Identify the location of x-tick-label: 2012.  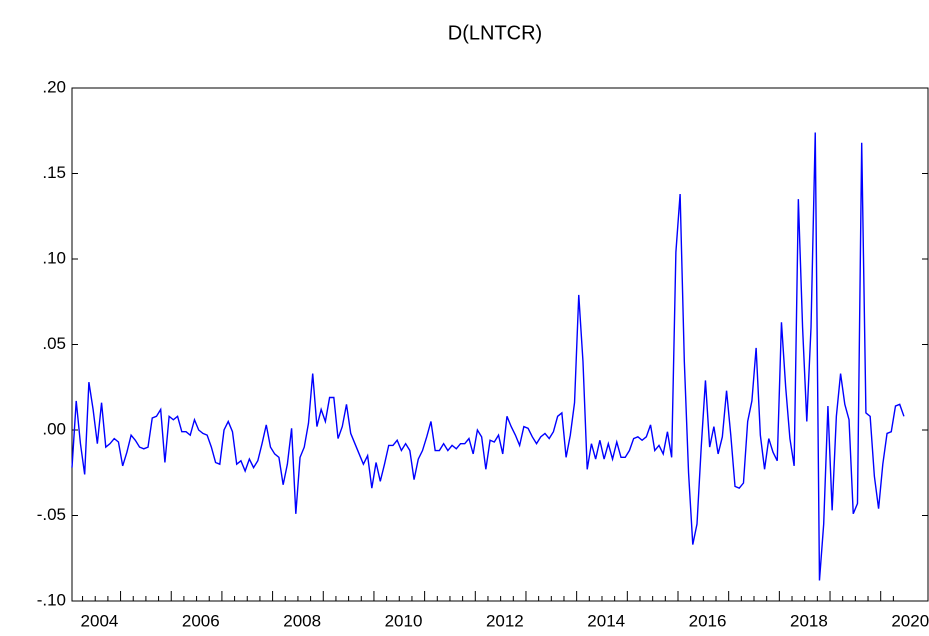
(505, 620).